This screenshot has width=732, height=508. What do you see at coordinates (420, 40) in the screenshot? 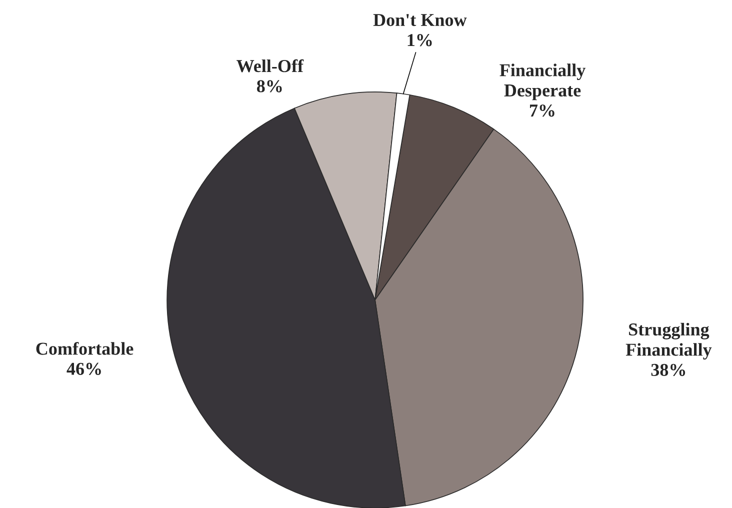
I see `data-label: 1%` at bounding box center [420, 40].